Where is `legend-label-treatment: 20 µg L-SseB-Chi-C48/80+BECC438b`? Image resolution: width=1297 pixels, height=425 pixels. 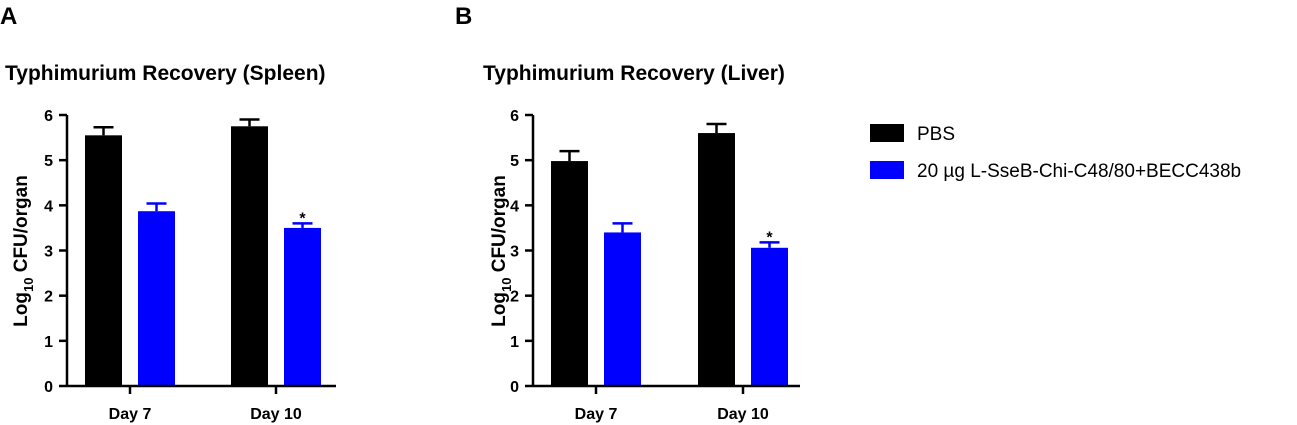
legend-label-treatment: 20 µg L-SseB-Chi-C48/80+BECC438b is located at coordinates (1079, 171).